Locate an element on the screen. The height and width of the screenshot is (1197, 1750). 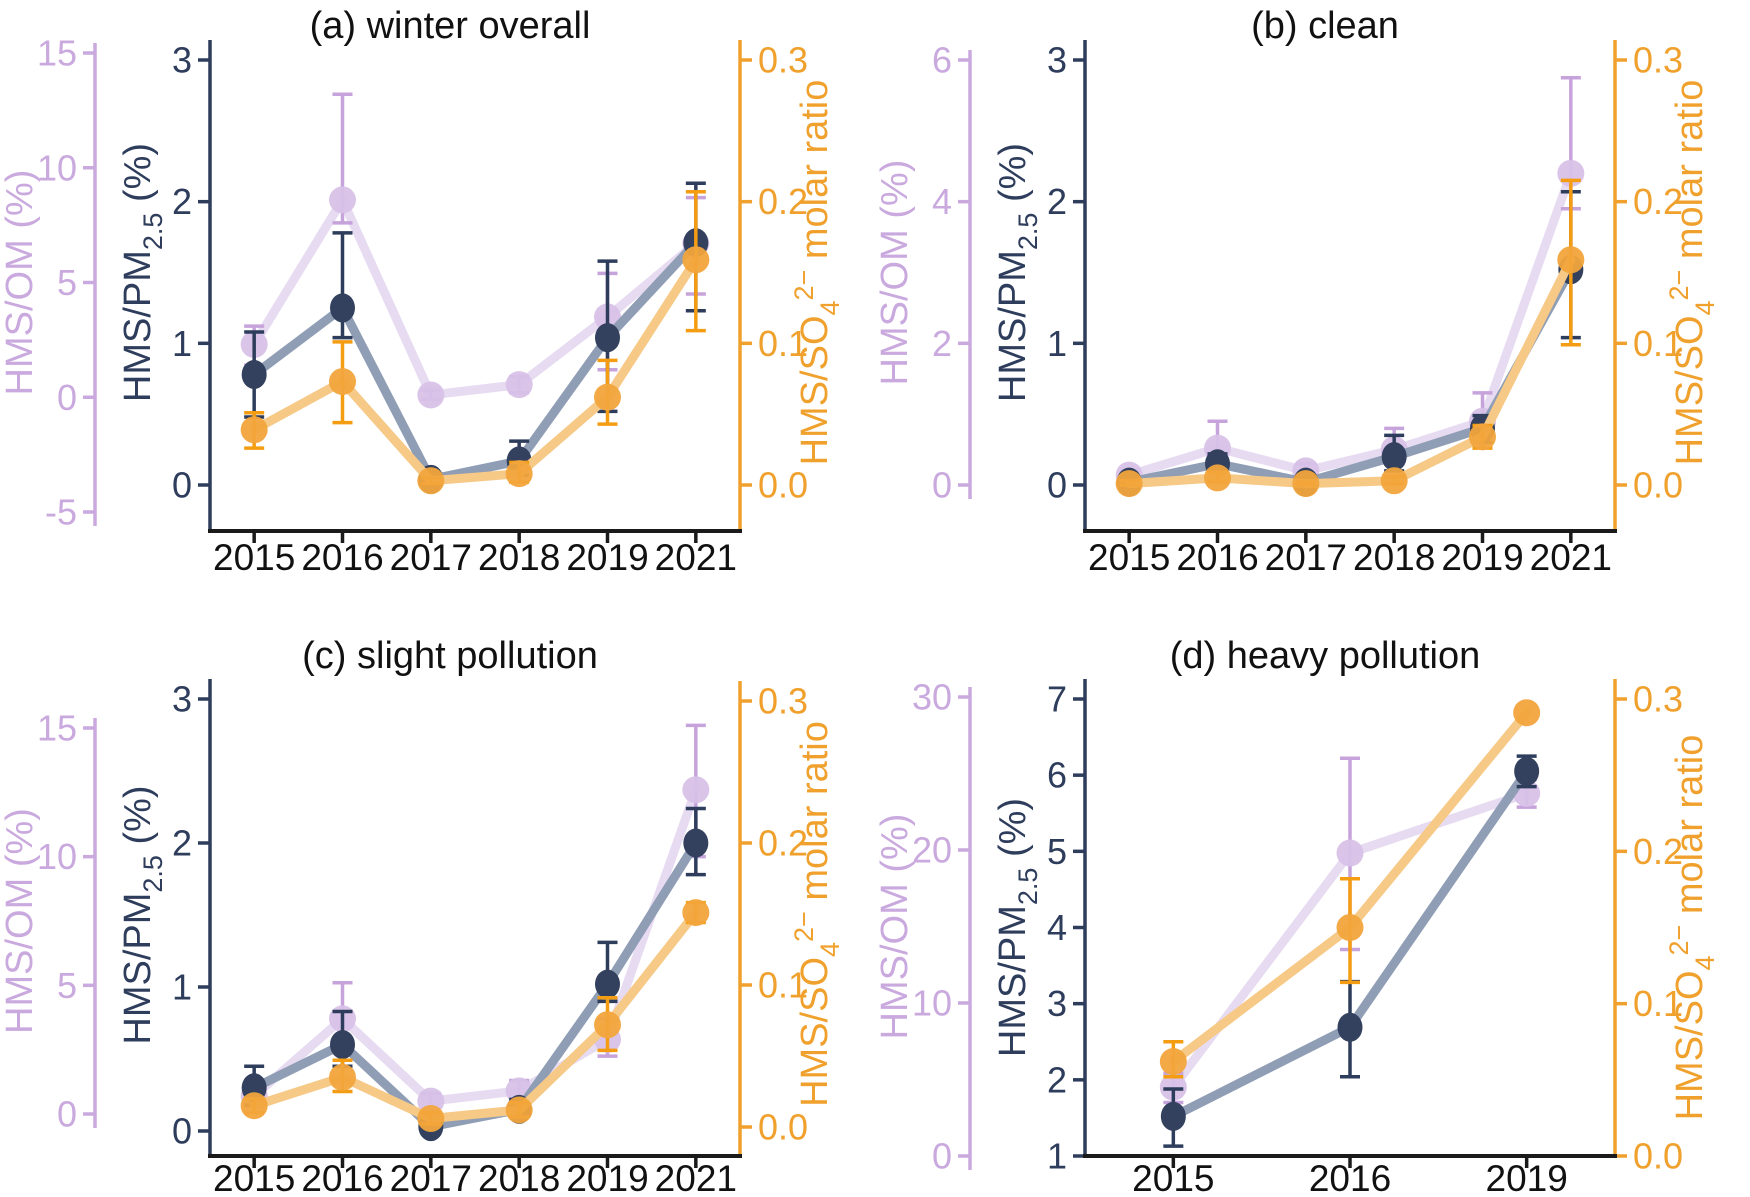
hms-pm25-axis-title-part: 2.5 is located at coordinates (153, 232).